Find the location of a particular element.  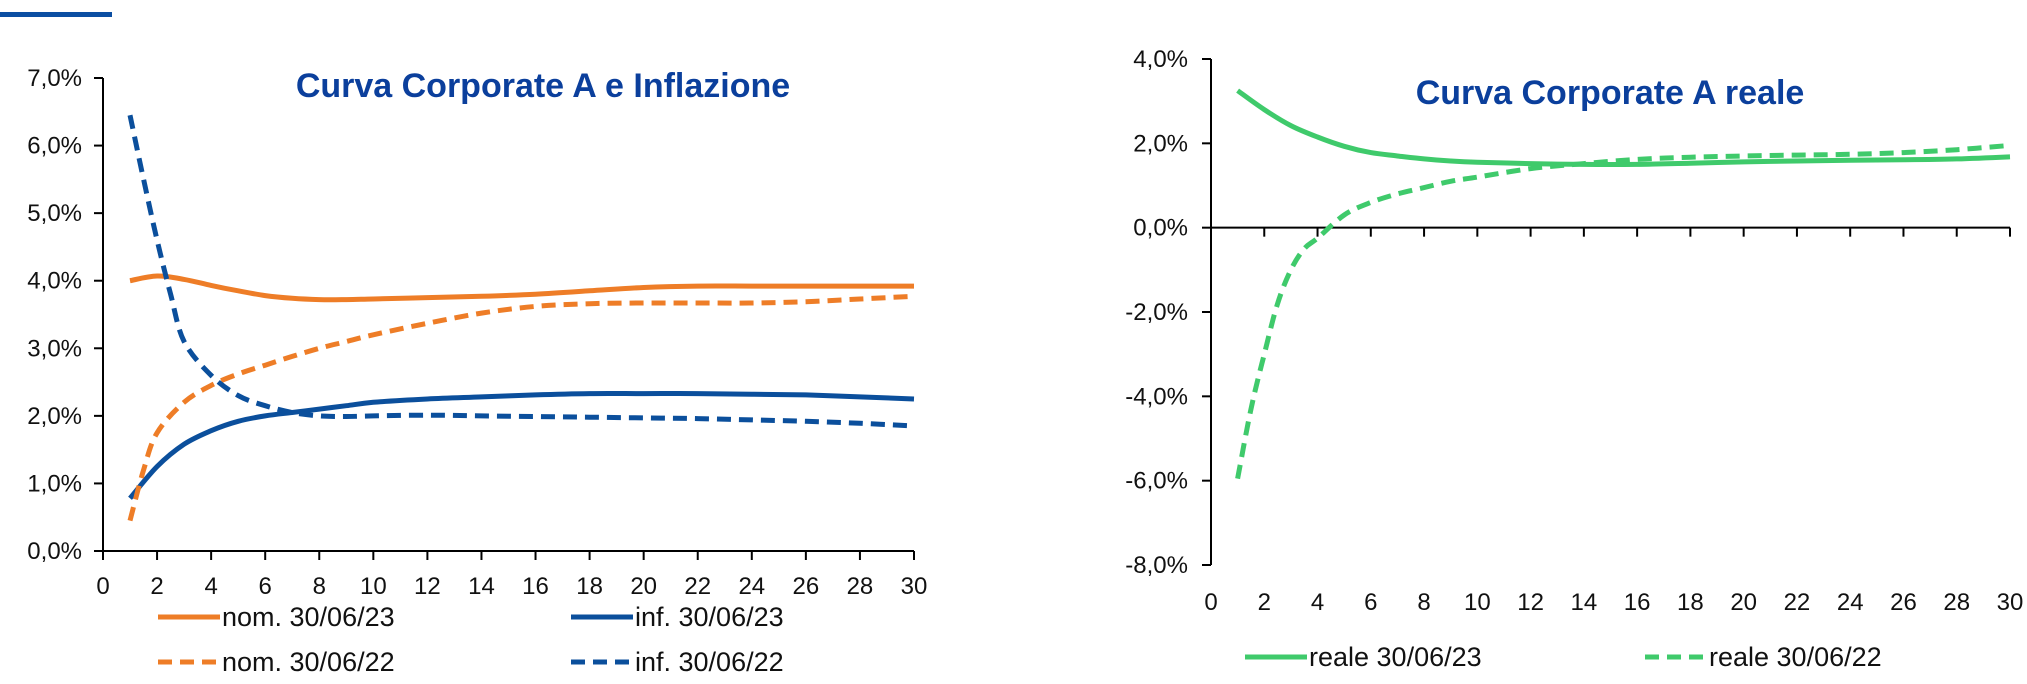

y-tick-label: 1,0% is located at coordinates (54, 483).